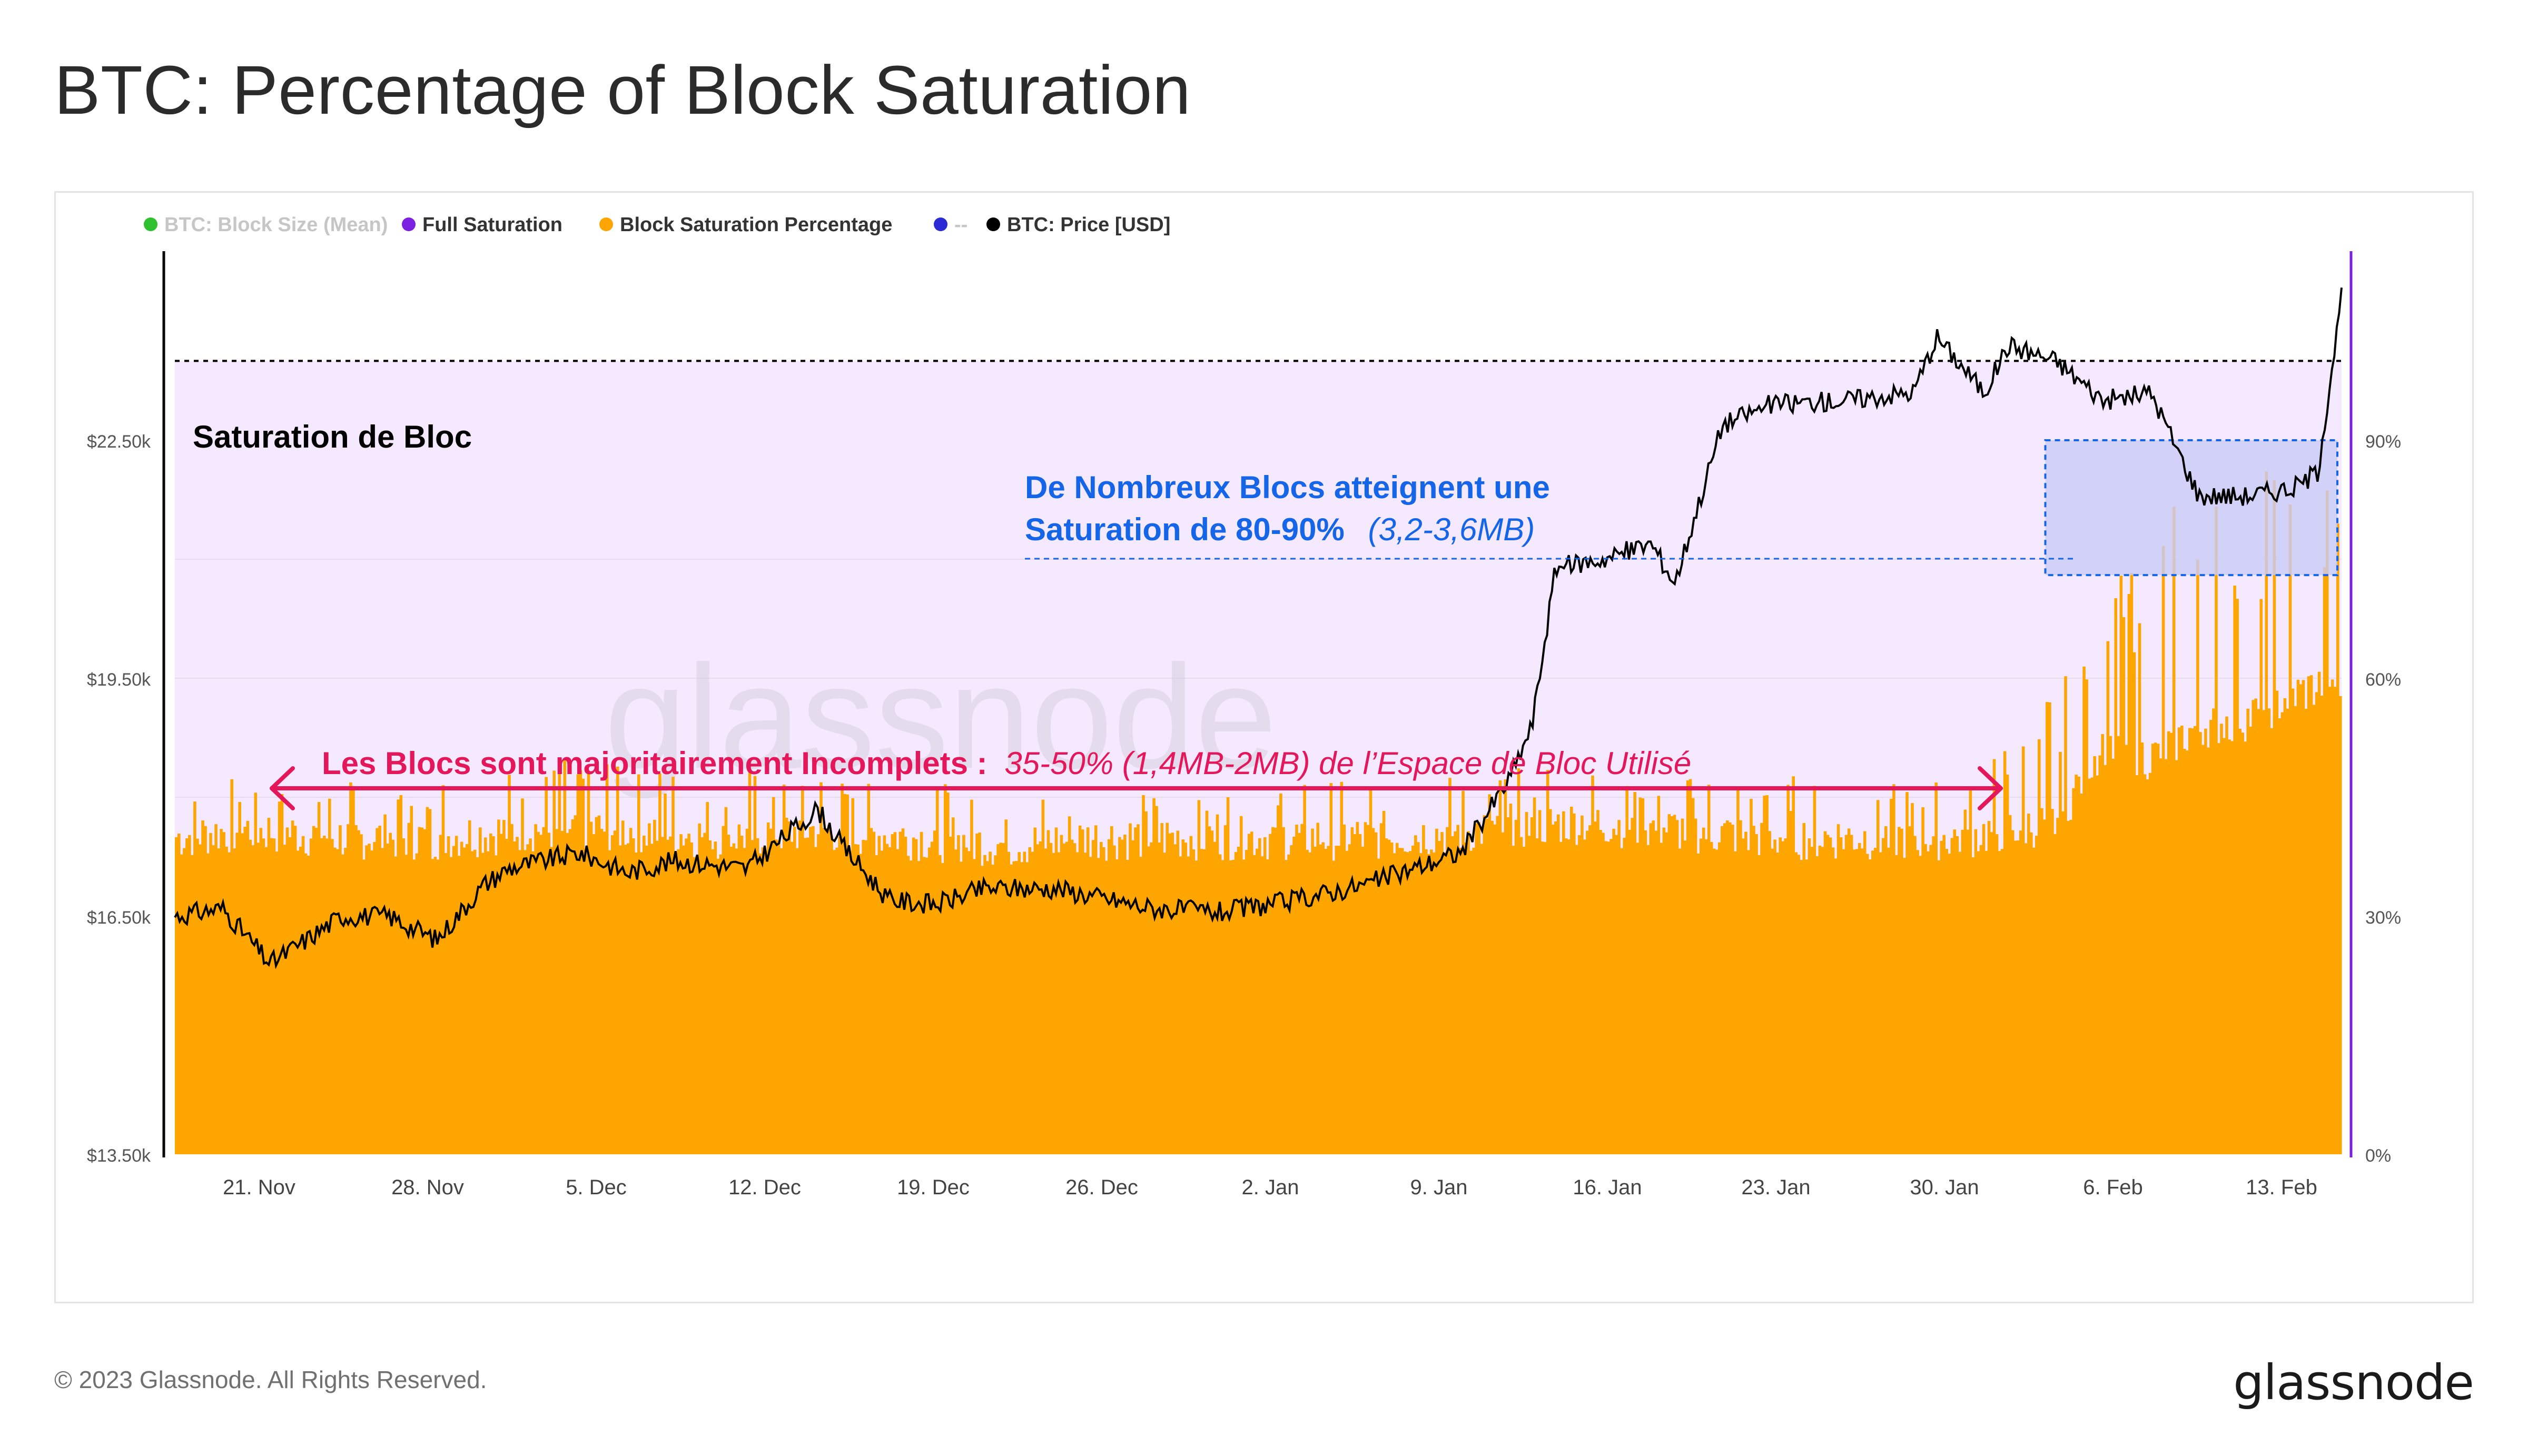 The height and width of the screenshot is (1456, 2528). What do you see at coordinates (1451, 529) in the screenshot?
I see `nombreux-line2-italic: (3,2-3,6MB)` at bounding box center [1451, 529].